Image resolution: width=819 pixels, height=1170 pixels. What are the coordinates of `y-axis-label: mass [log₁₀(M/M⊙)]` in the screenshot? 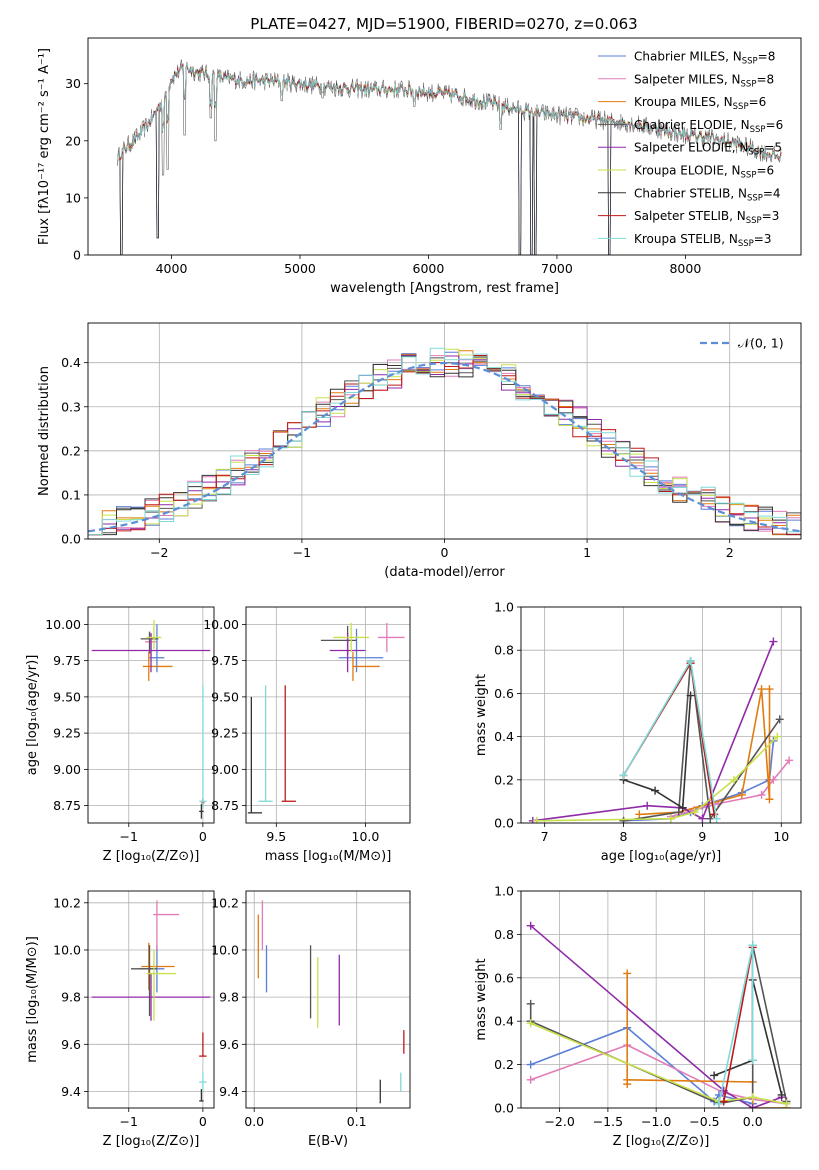 It's located at (32, 999).